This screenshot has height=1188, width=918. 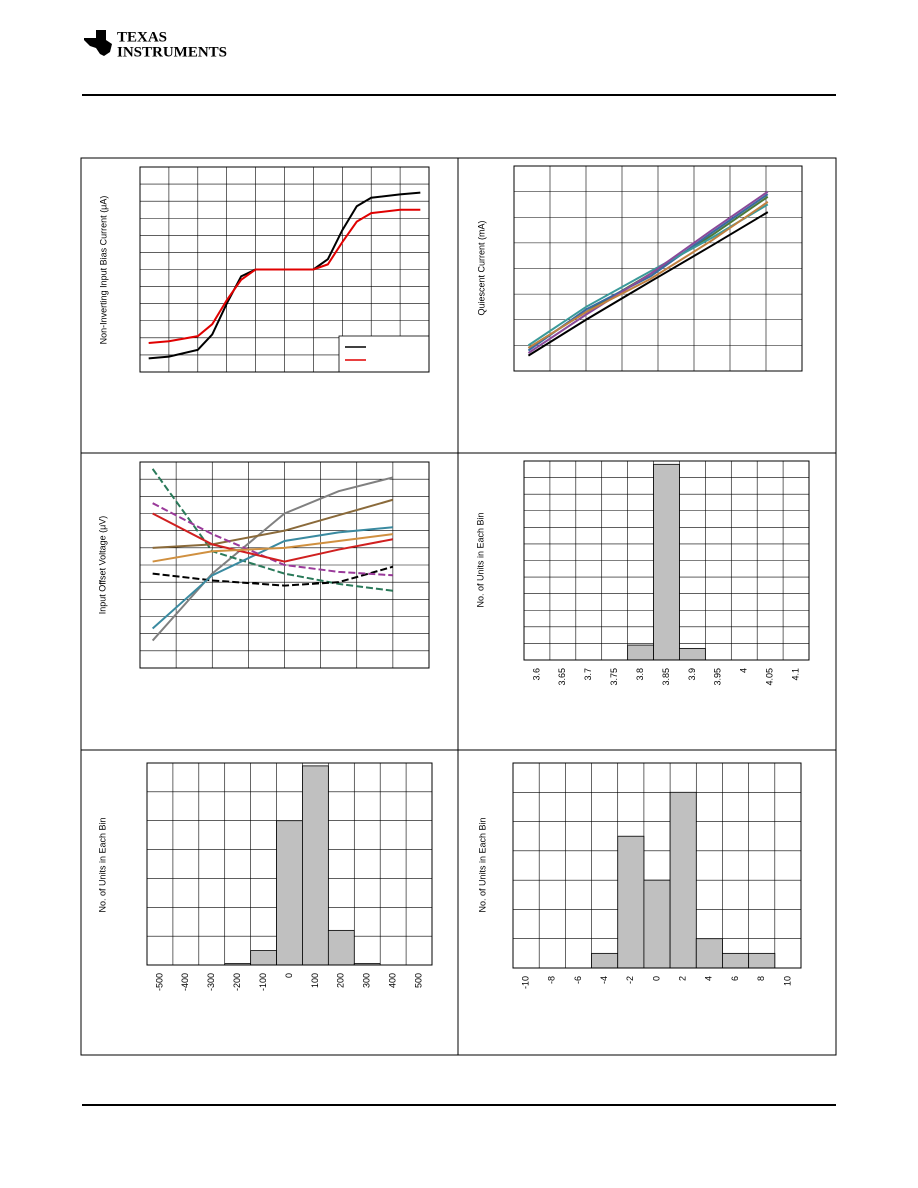 What do you see at coordinates (237, 982) in the screenshot?
I see `x-tick-label: -200` at bounding box center [237, 982].